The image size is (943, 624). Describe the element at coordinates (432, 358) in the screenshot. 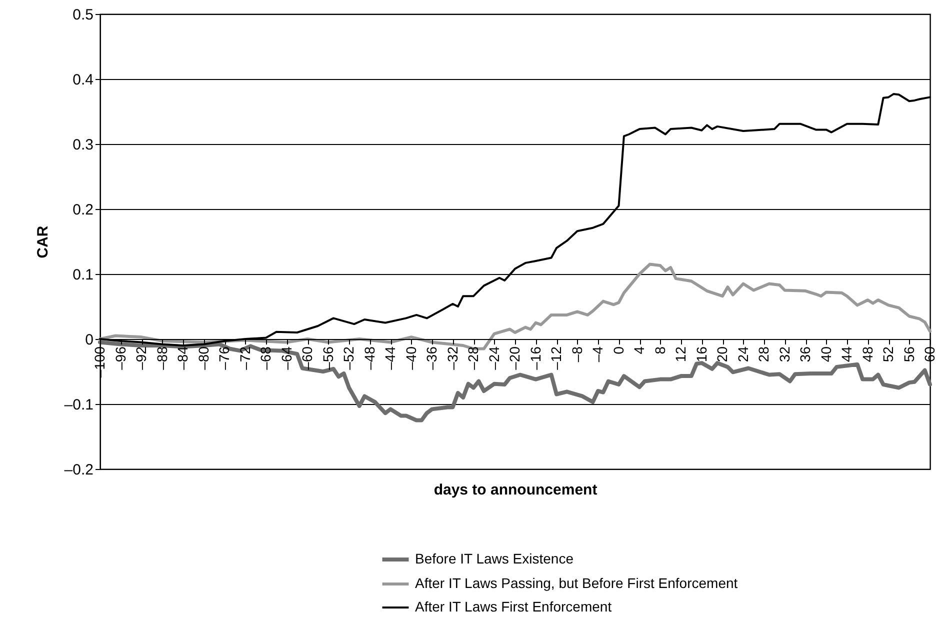

I see `x-tick-label: –36` at that location.